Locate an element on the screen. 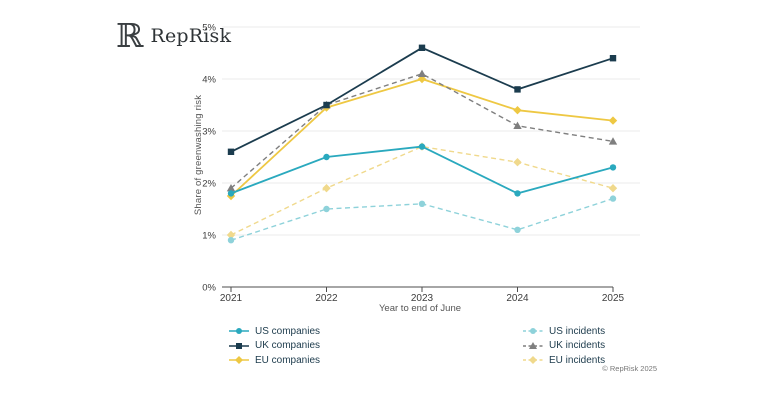 The height and width of the screenshot is (402, 768). svg-text: 2021 is located at coordinates (231, 298).